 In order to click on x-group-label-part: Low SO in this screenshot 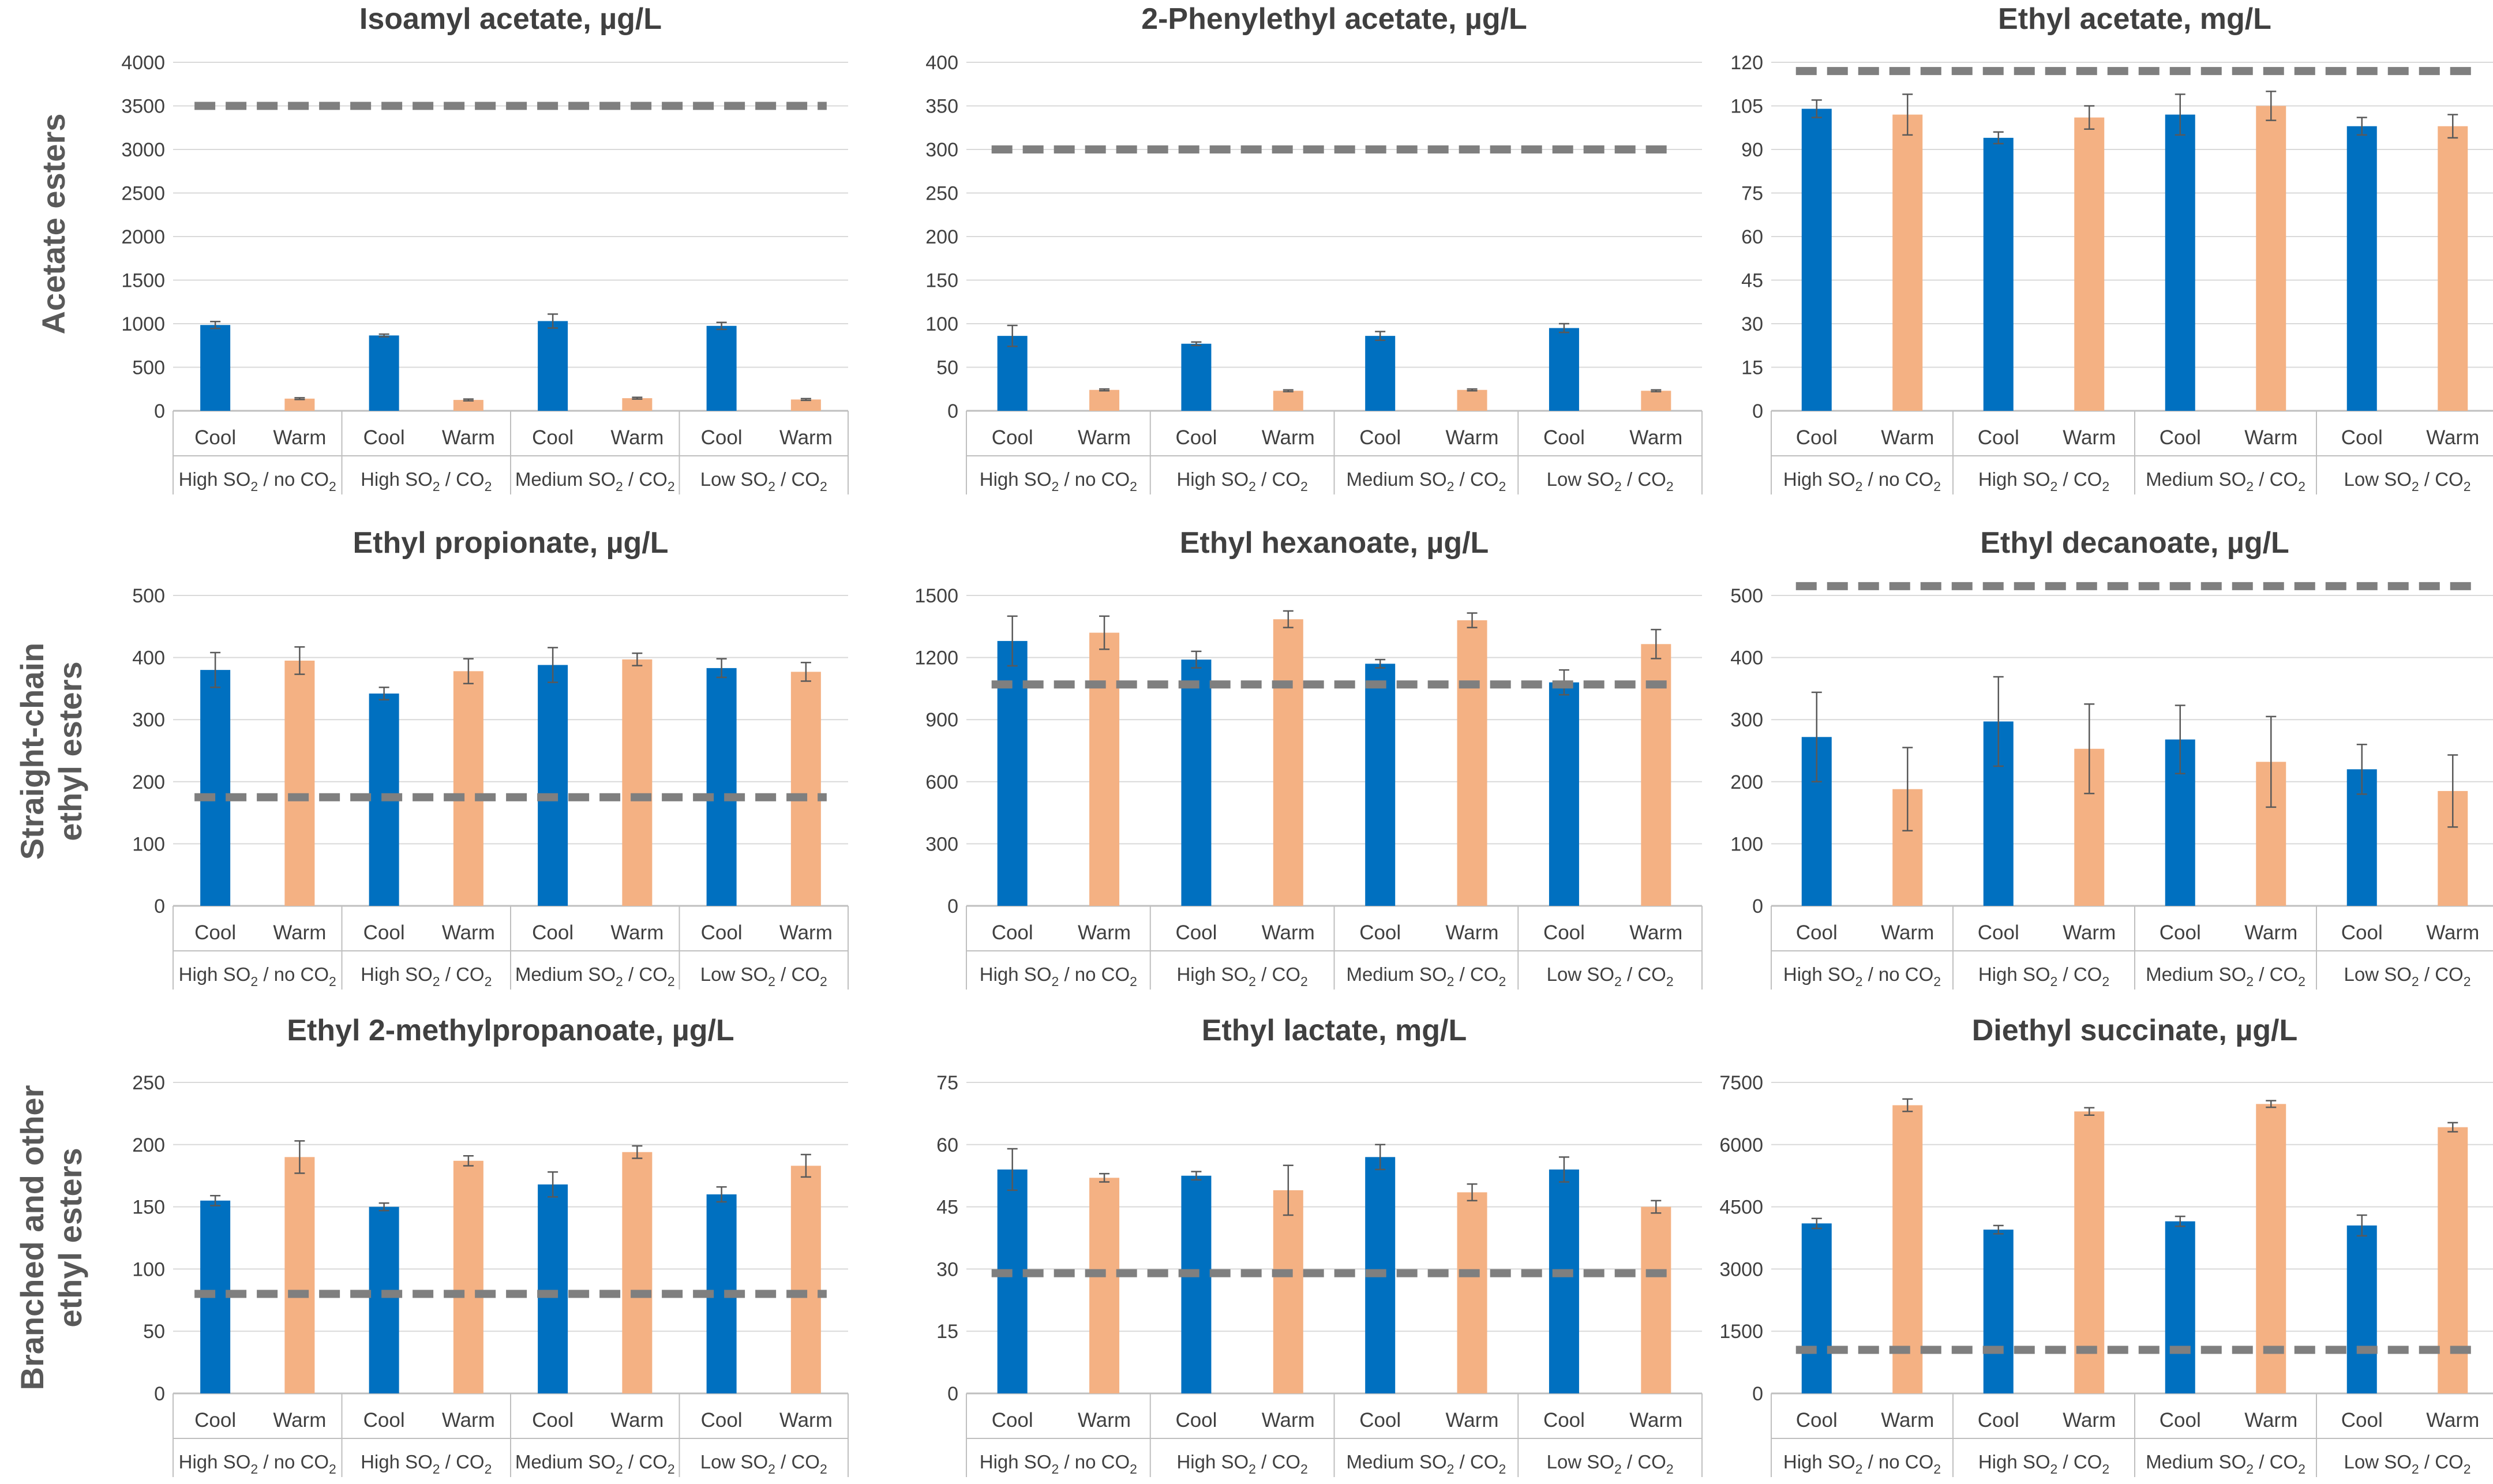, I will do `click(1580, 479)`.